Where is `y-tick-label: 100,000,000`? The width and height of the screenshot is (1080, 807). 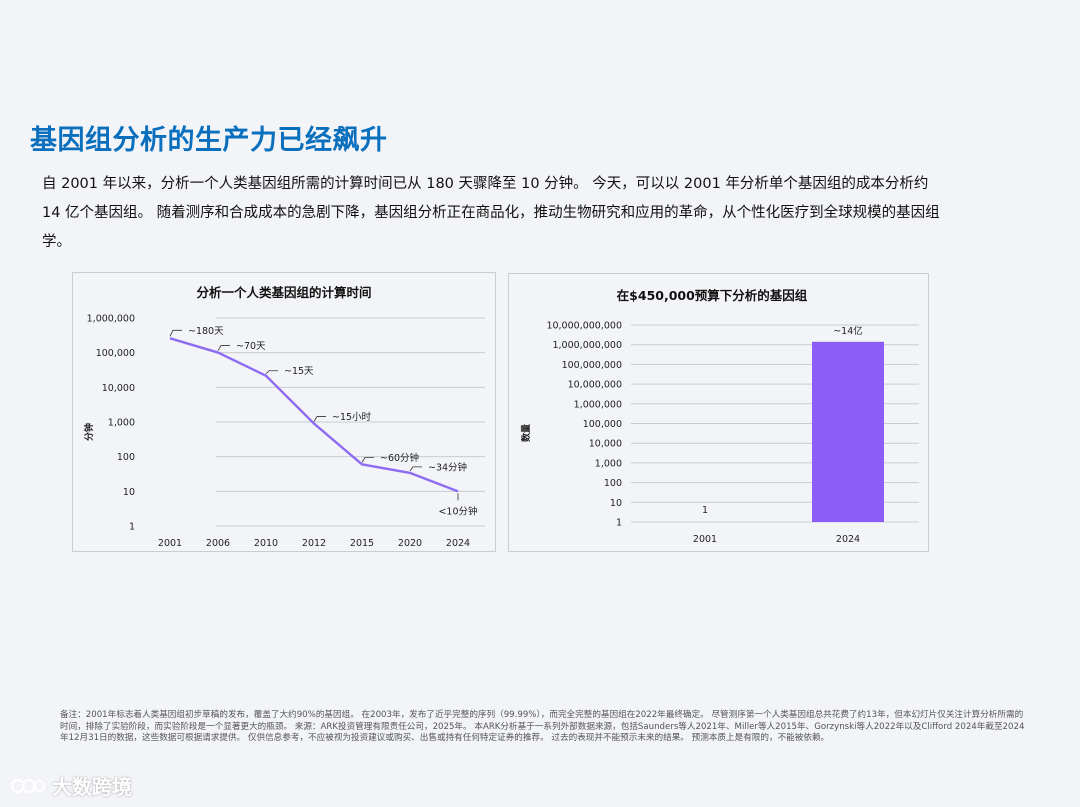
y-tick-label: 100,000,000 is located at coordinates (592, 365).